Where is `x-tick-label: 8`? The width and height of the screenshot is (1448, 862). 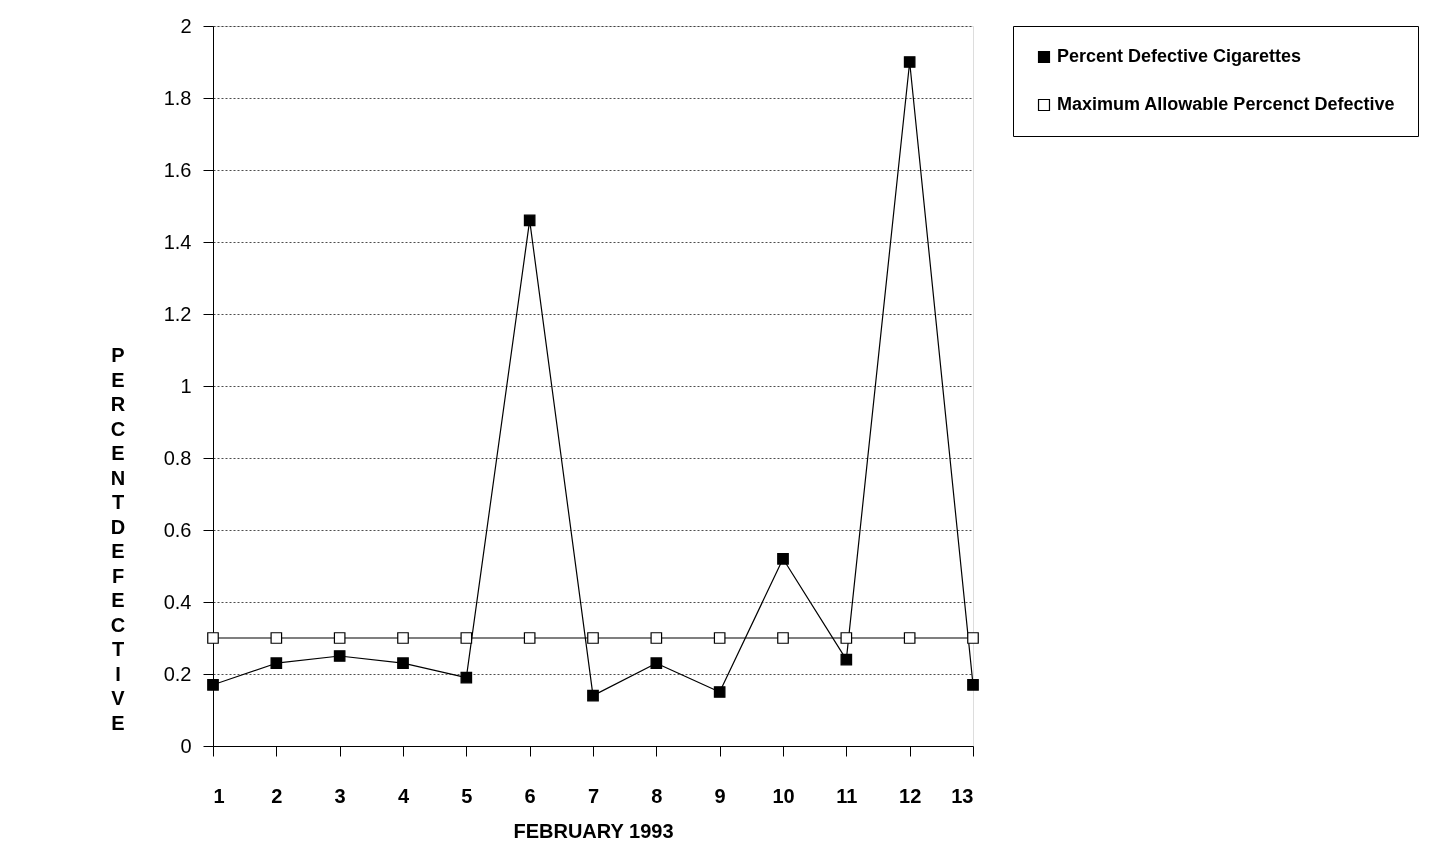 x-tick-label: 8 is located at coordinates (657, 795).